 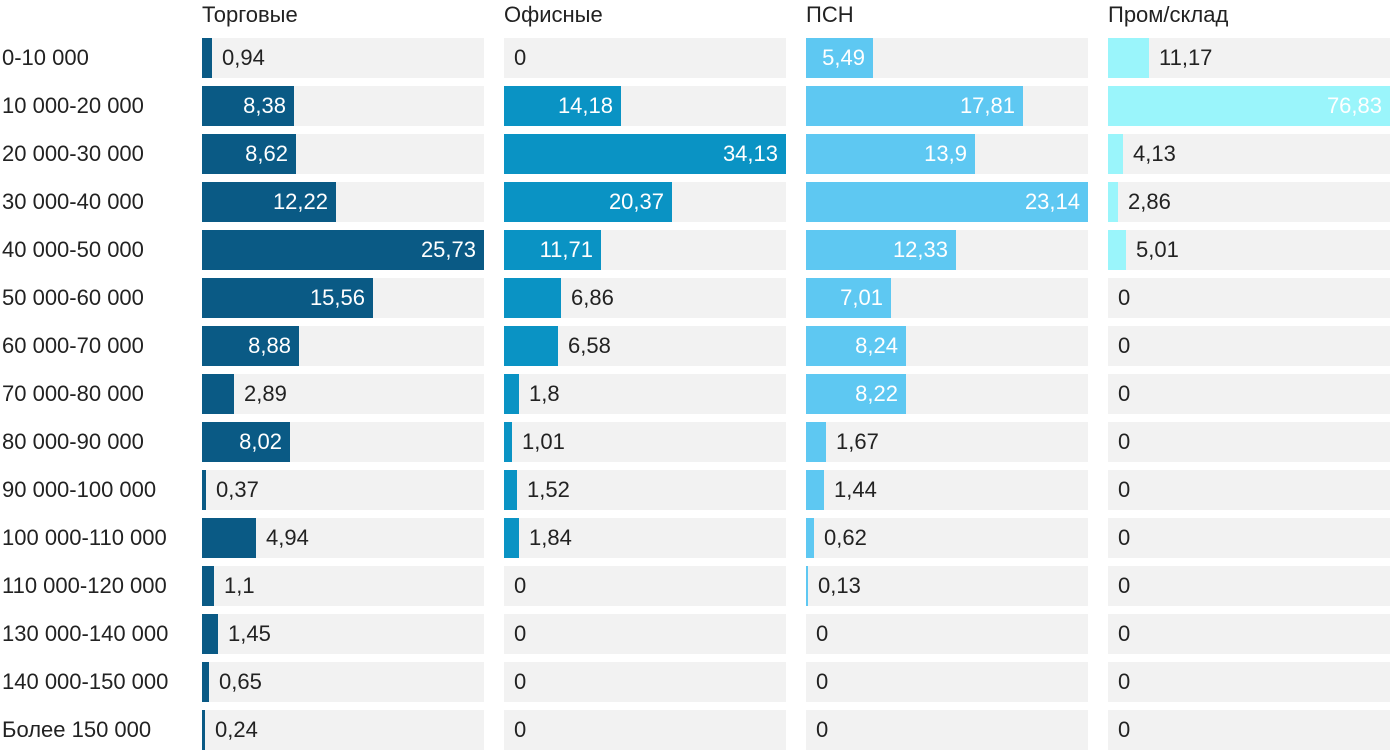 I want to click on data-label: 34,13, so click(x=750, y=153).